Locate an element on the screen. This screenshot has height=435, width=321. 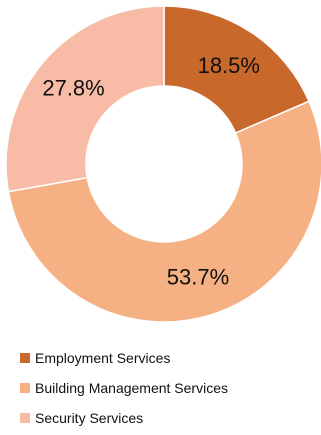
legend-item-employment-services: Employment Services is located at coordinates (170, 358).